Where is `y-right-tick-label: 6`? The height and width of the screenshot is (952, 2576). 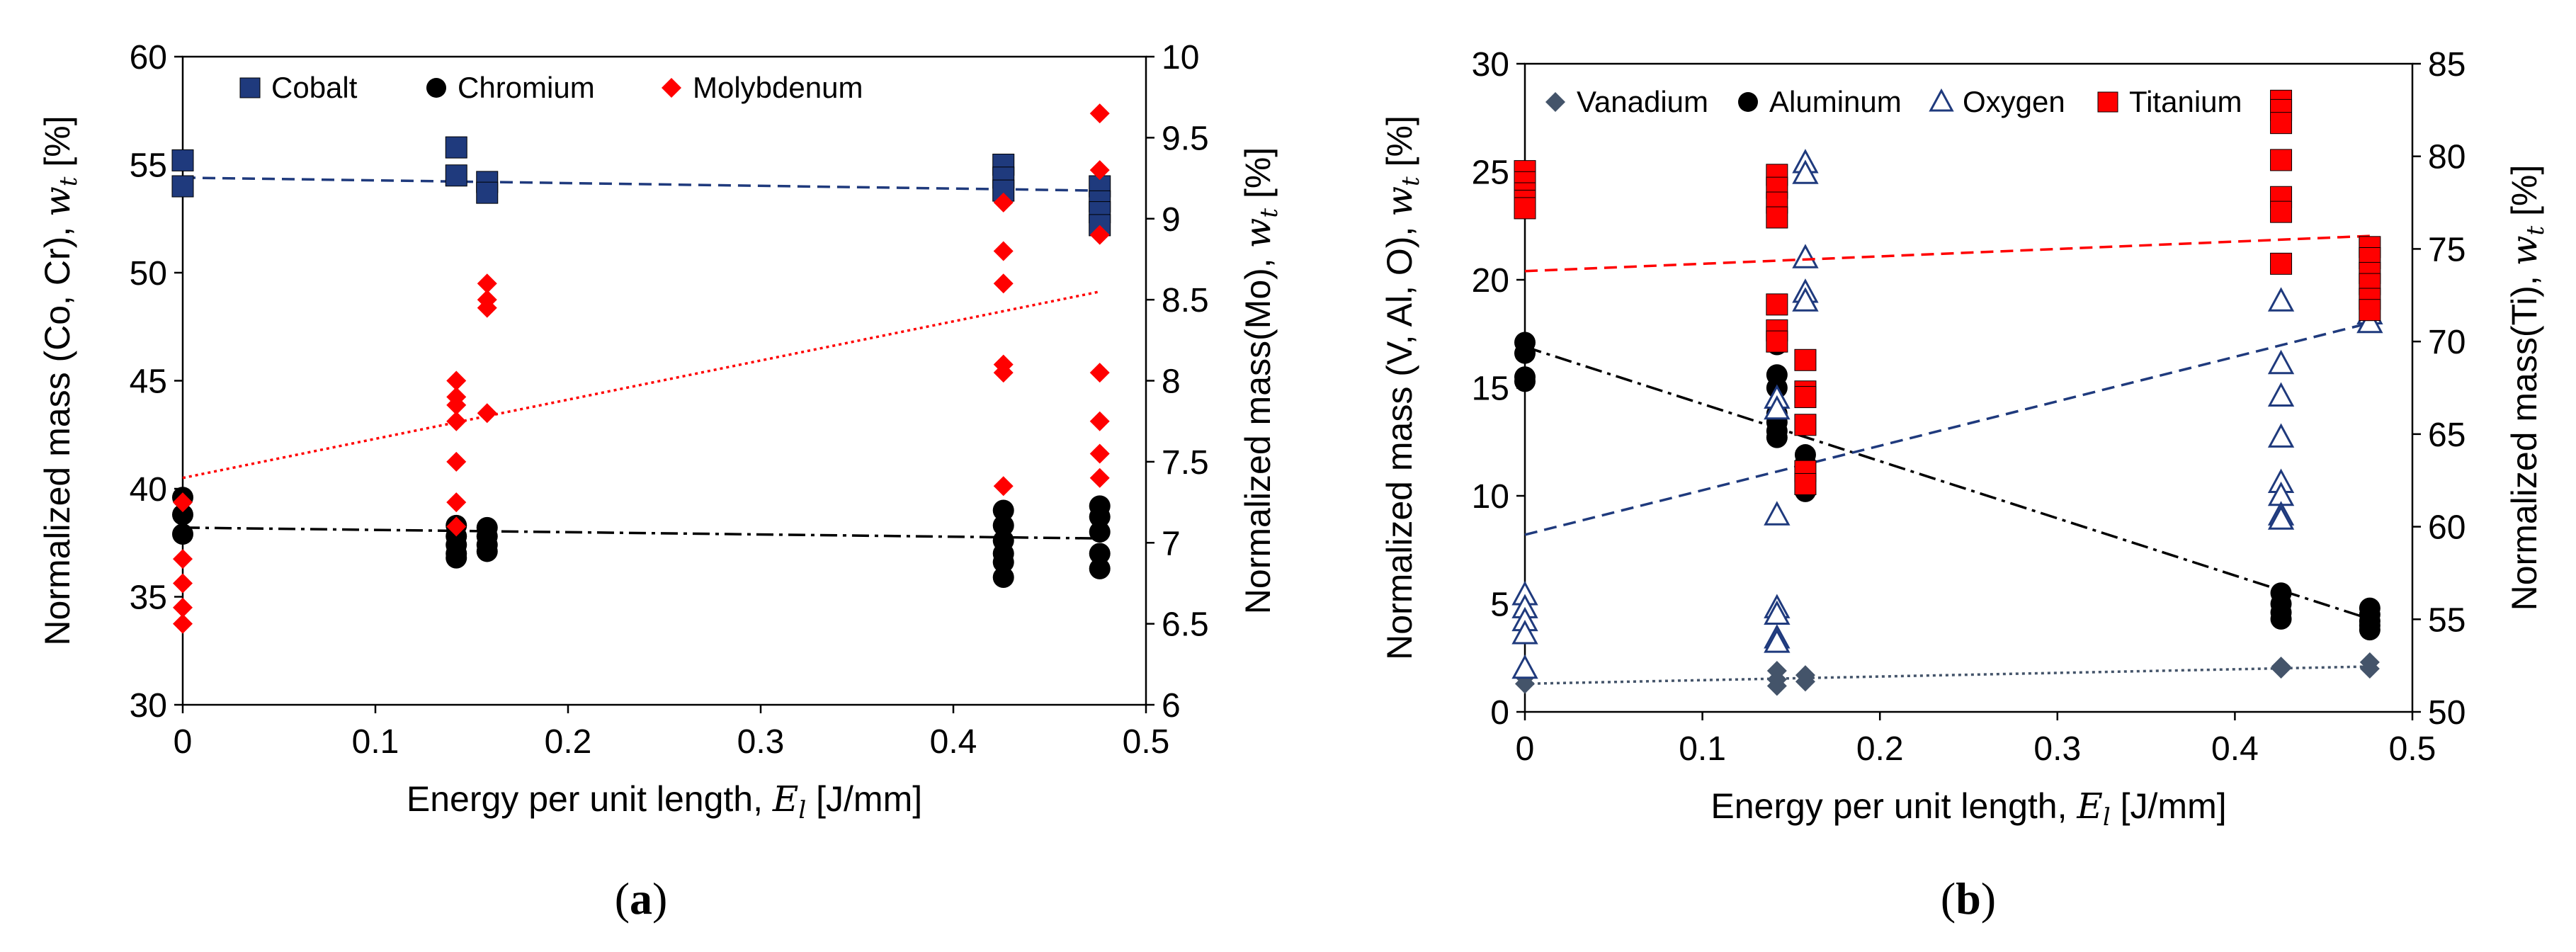 y-right-tick-label: 6 is located at coordinates (1171, 706).